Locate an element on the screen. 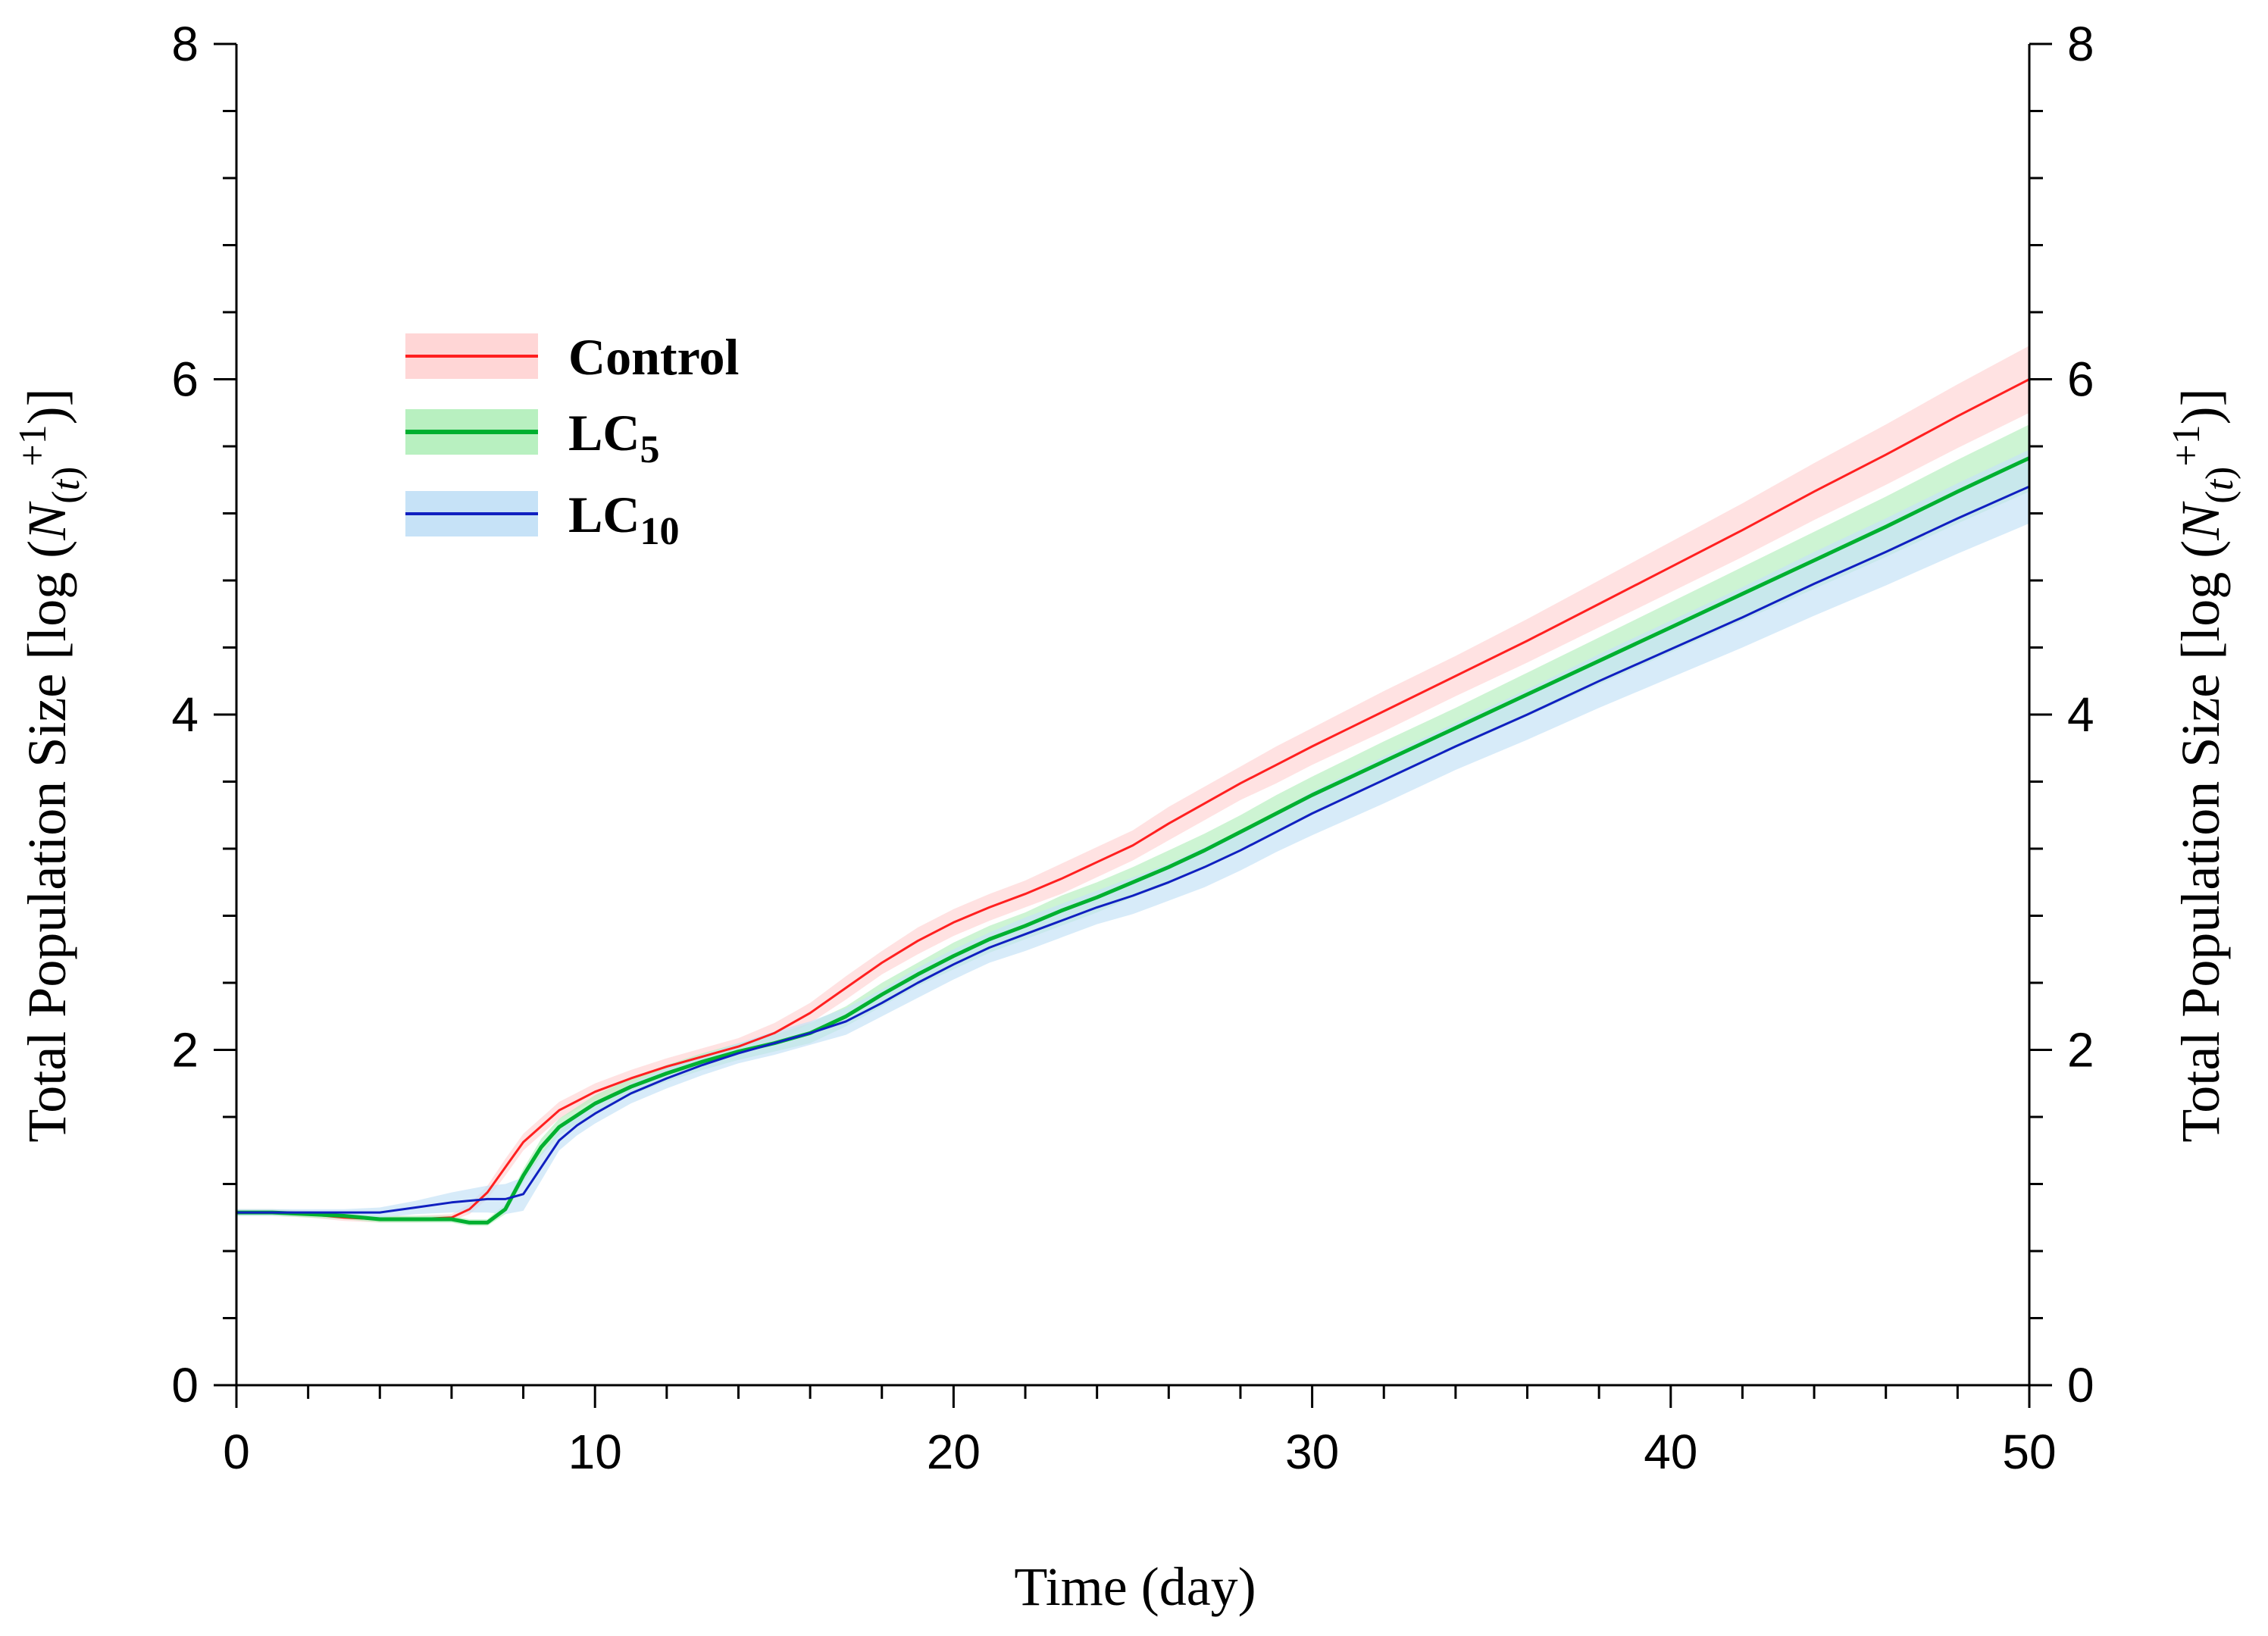 The width and height of the screenshot is (2268, 1636). y-axis-title-left: Total Population Size [log (N(t)+1)] is located at coordinates (49, 765).